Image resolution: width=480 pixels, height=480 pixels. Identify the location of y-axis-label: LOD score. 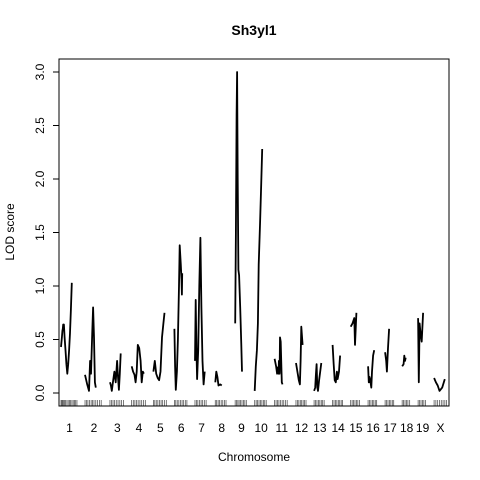
(10, 232).